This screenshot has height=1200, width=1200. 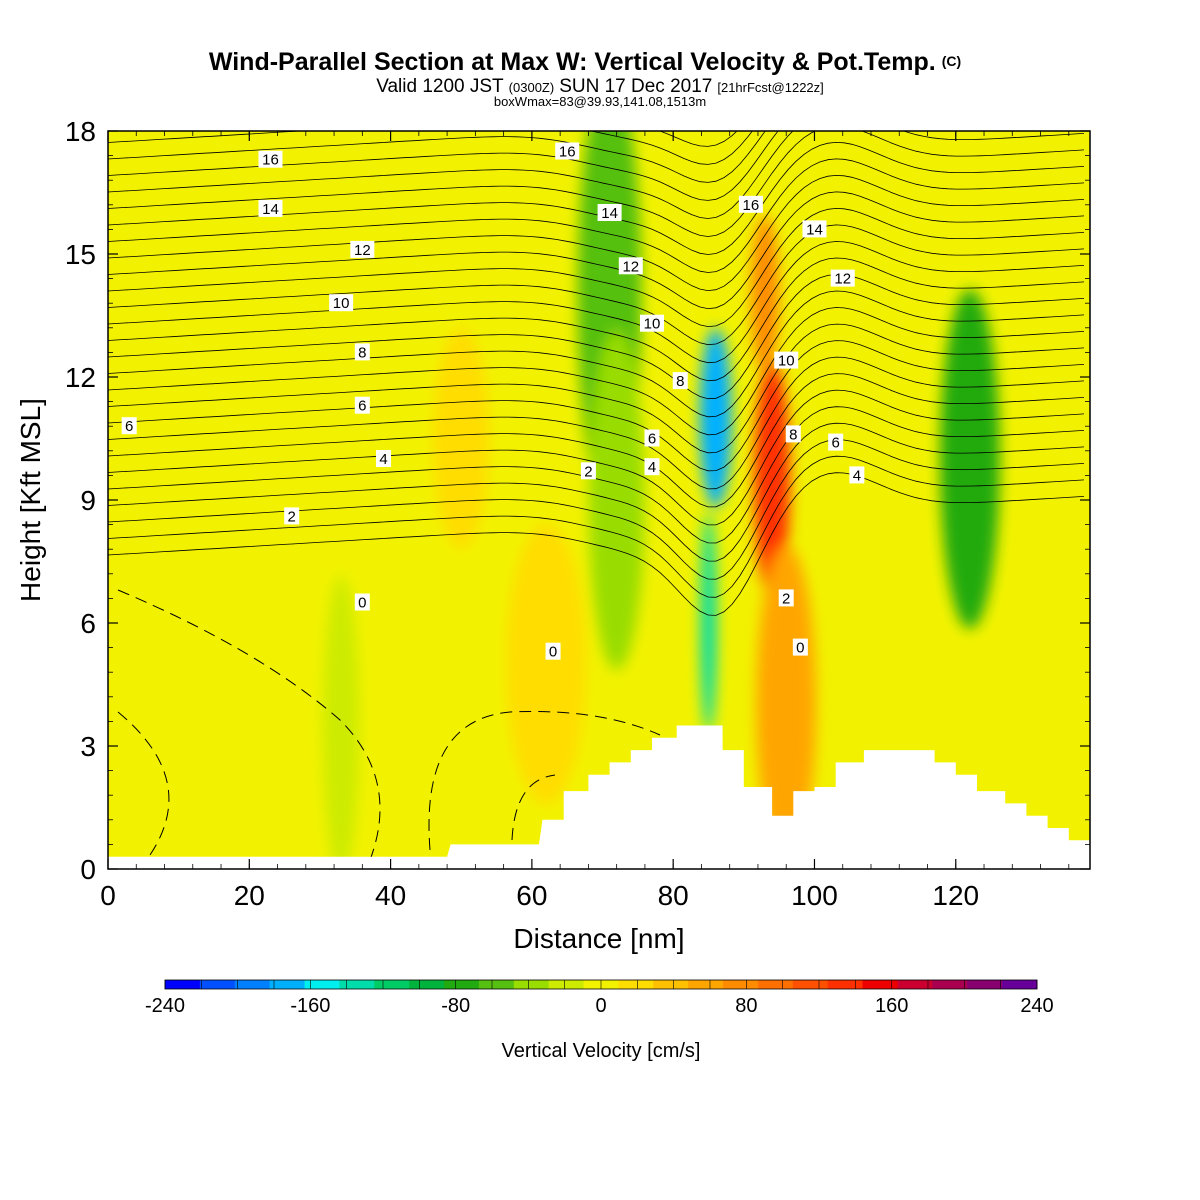 What do you see at coordinates (601, 1051) in the screenshot?
I see `colorbar-label: Vertical Velocity [cm/s]` at bounding box center [601, 1051].